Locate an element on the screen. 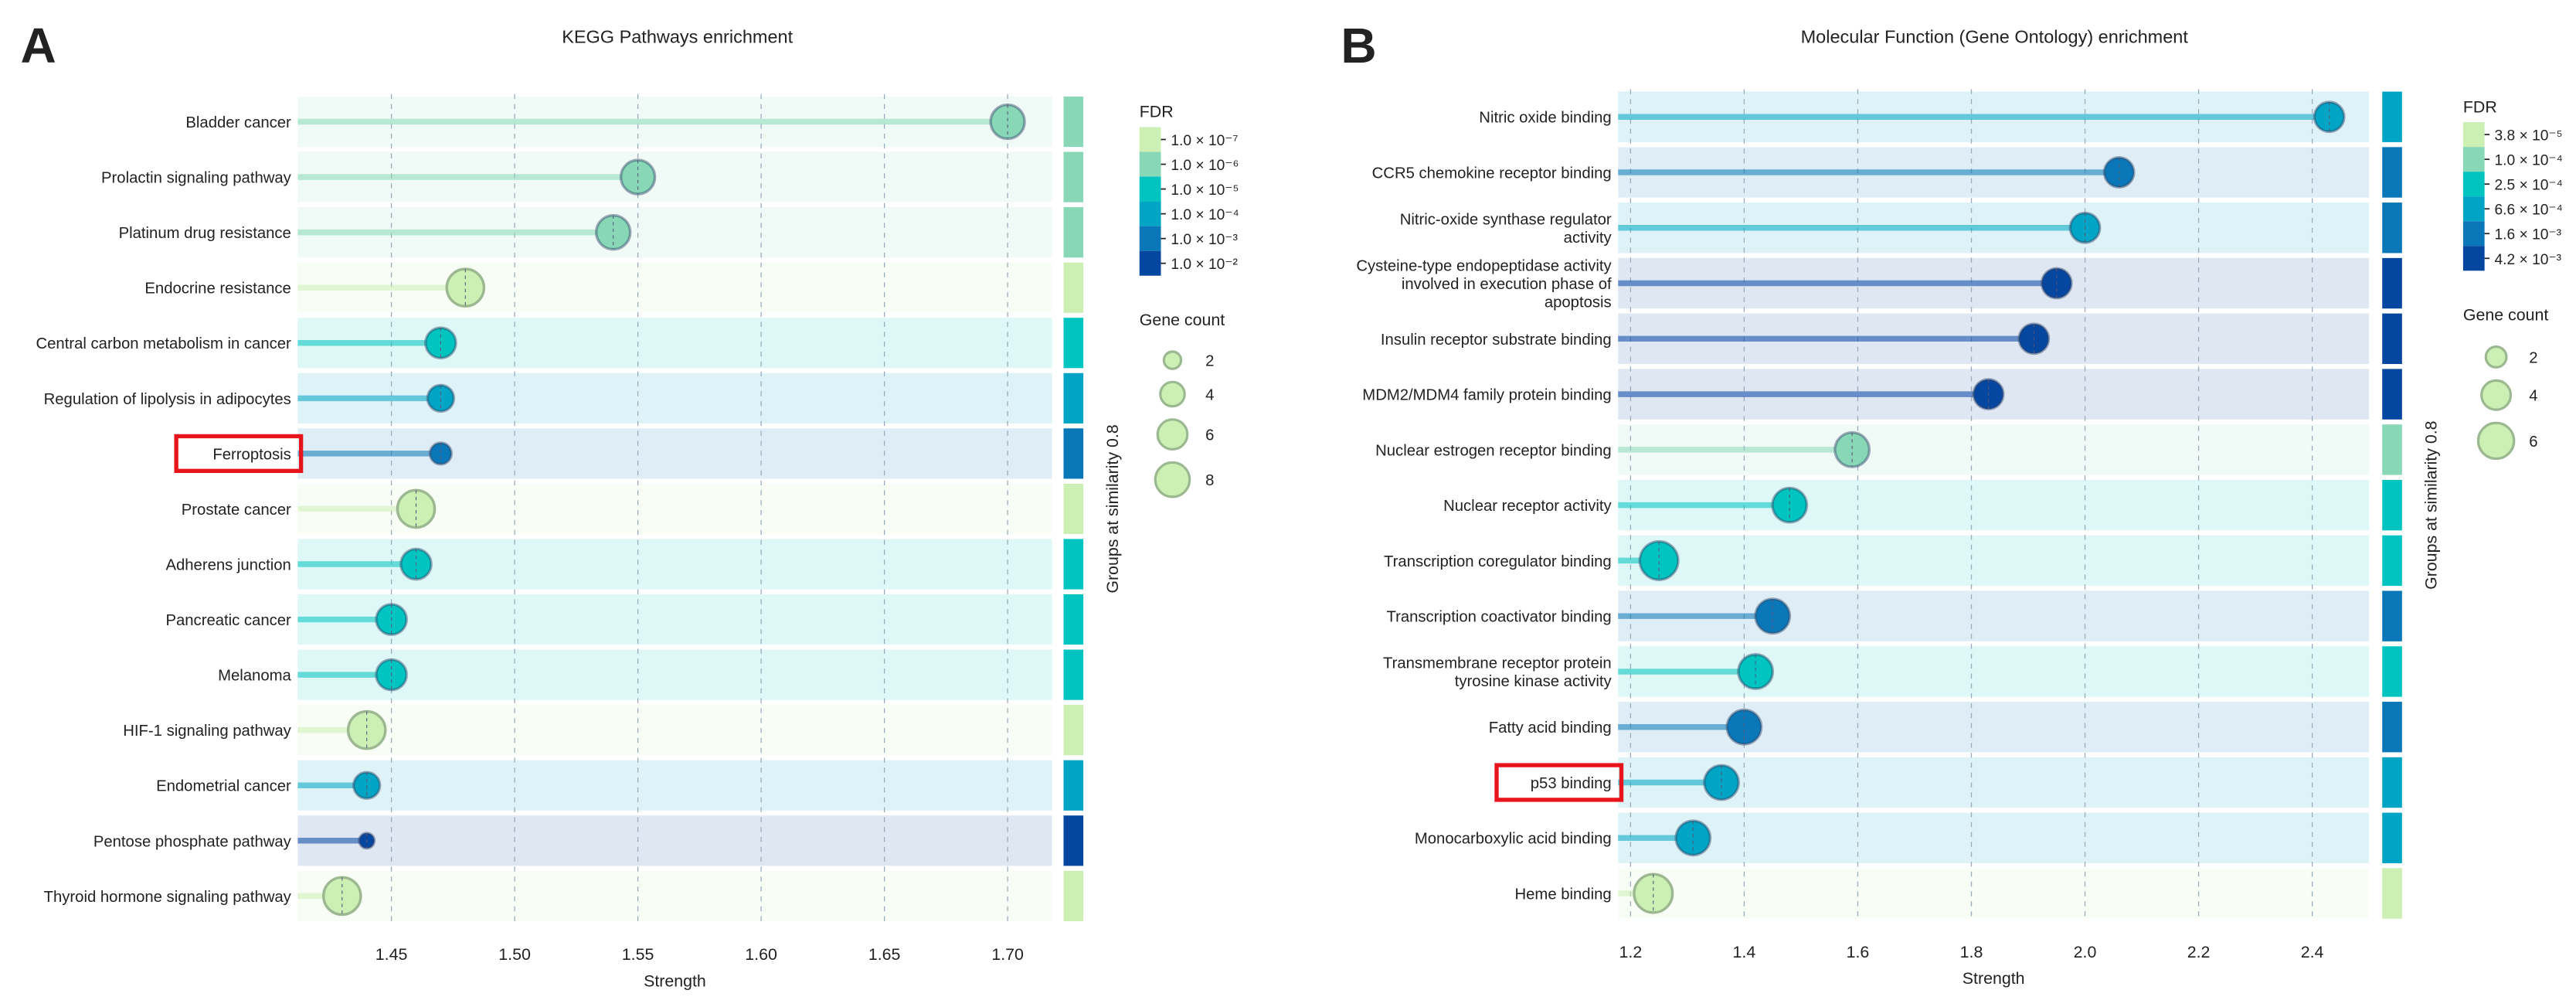  y-tick-label-line: Thyroid hormone signaling pathway is located at coordinates (168, 897).